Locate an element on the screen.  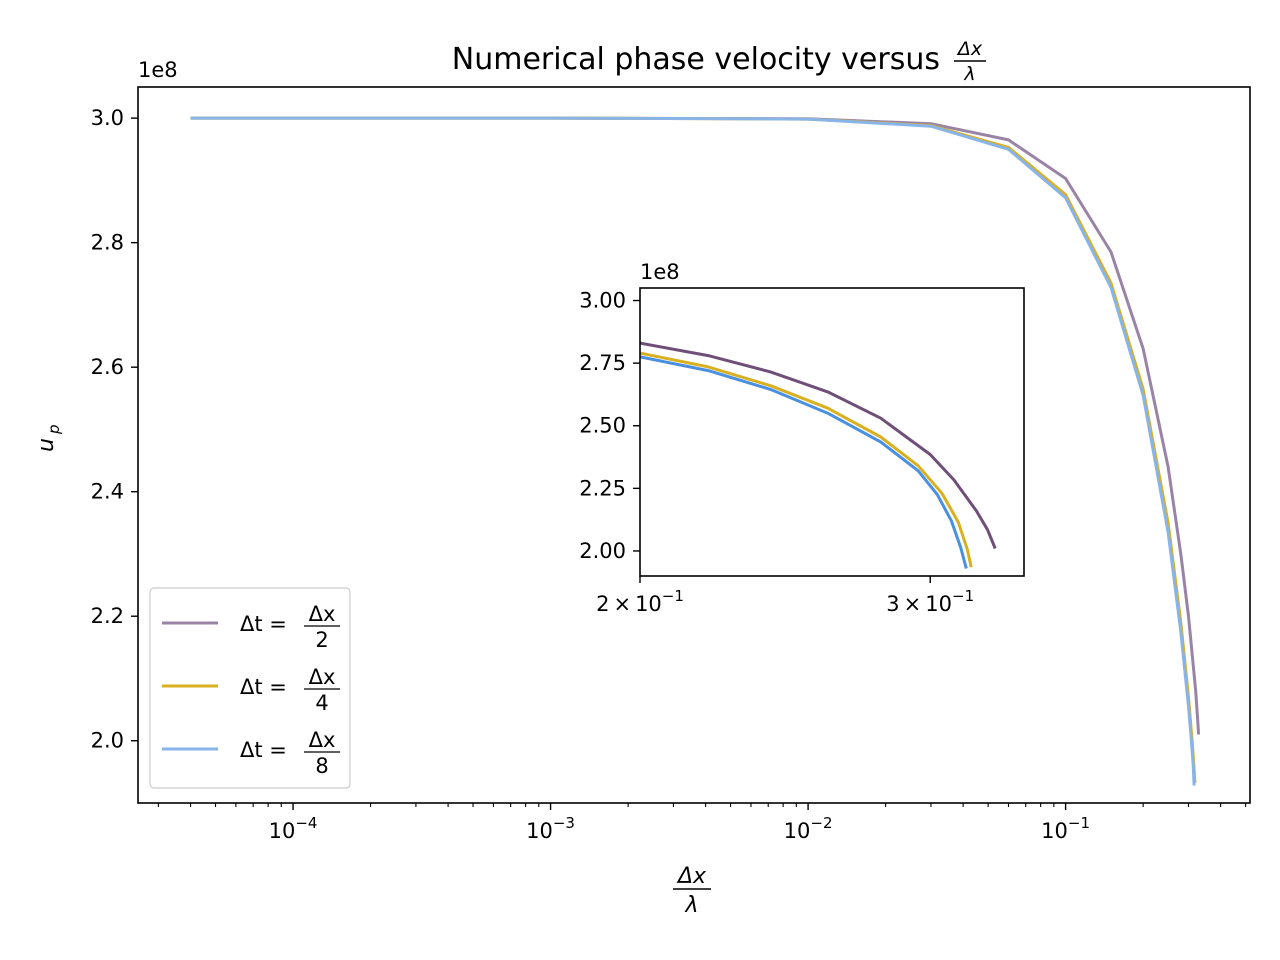
inset-plot: 2.002.252.502.753.00 2 × 10−1 3 × 10−1 1e8 is located at coordinates (802, 438).